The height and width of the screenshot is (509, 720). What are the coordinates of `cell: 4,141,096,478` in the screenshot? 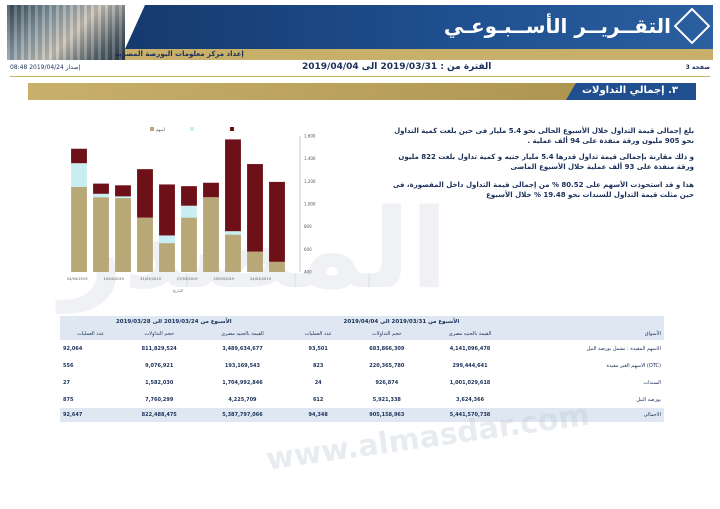 It's located at (470, 348).